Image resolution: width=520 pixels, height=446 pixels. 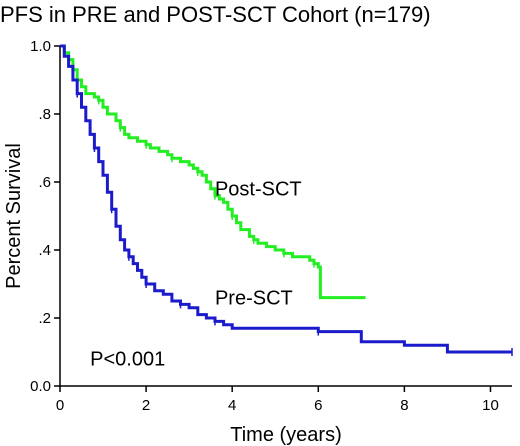 I want to click on chart-title: PFS in PRE and POST-SCT Cohort (n=179), so click(x=215, y=14).